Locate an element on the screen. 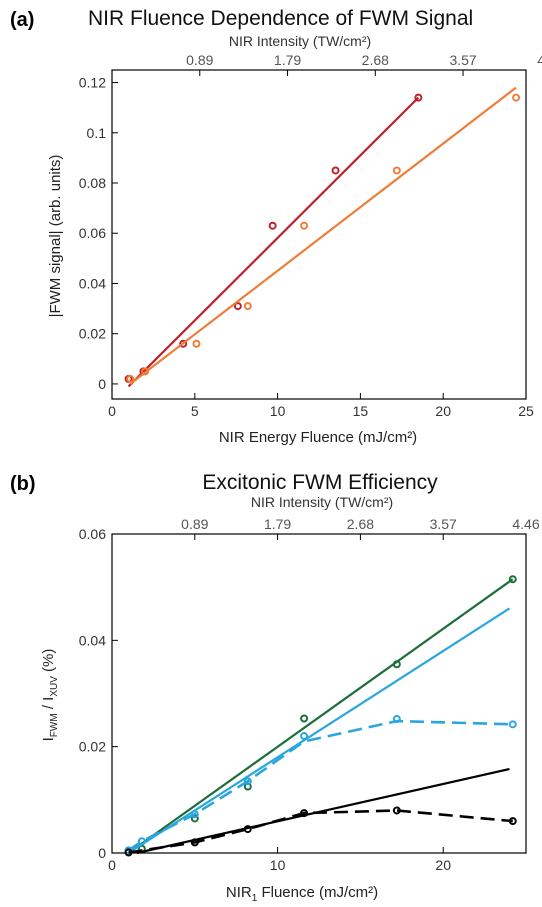  panel-b-y-axis-label: IFWM / IXUV (%) is located at coordinates (50, 695).